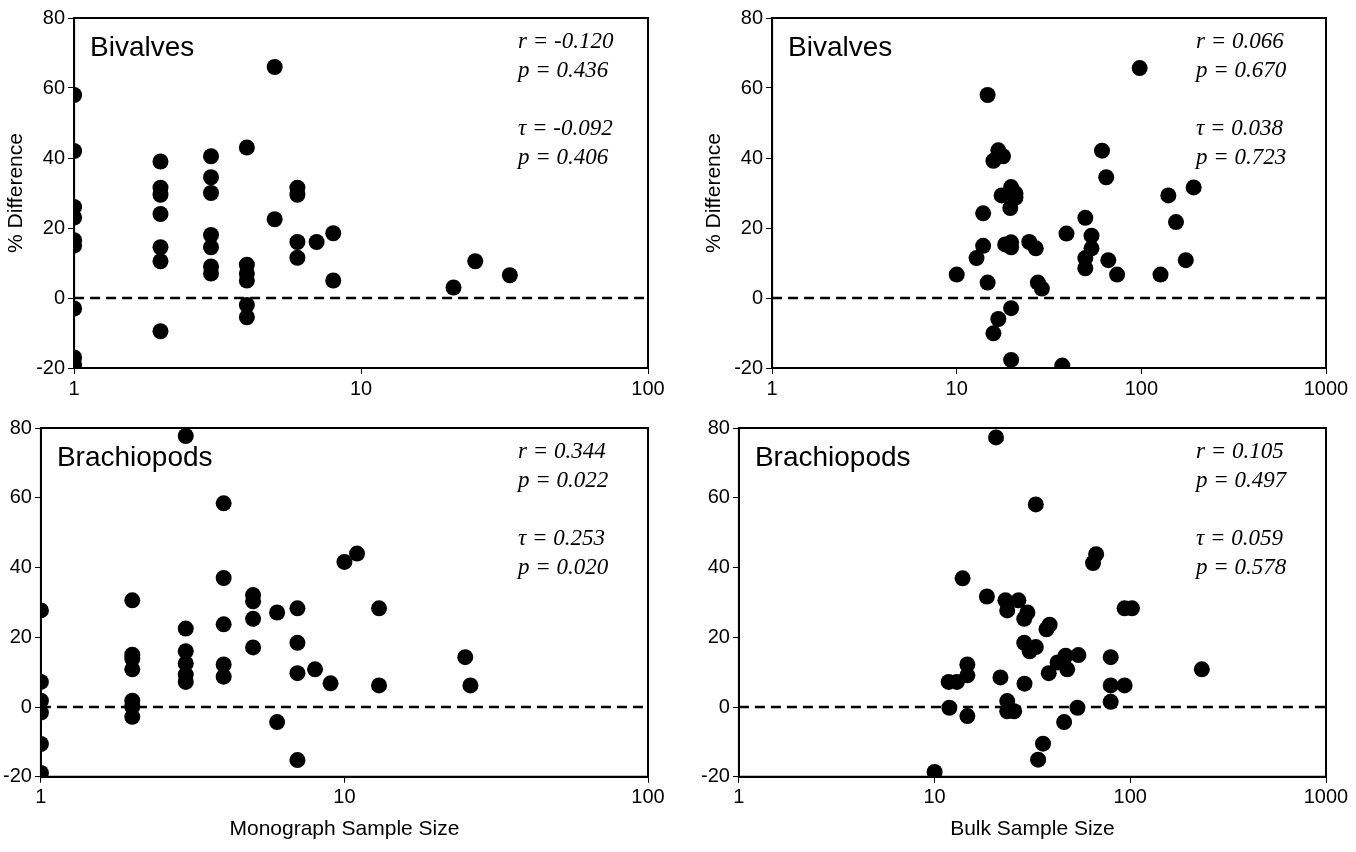  Describe the element at coordinates (1240, 566) in the screenshot. I see `annotation: p = 0.578` at that location.